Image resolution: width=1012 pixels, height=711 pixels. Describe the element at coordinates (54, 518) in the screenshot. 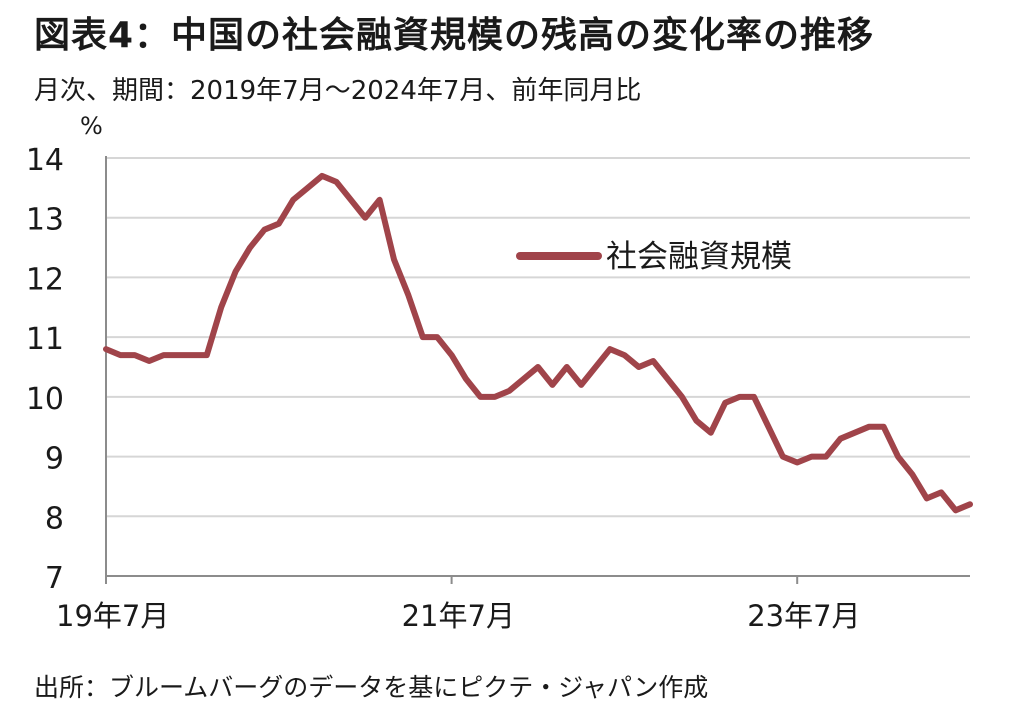

I see `y-tick-label: 8` at that location.